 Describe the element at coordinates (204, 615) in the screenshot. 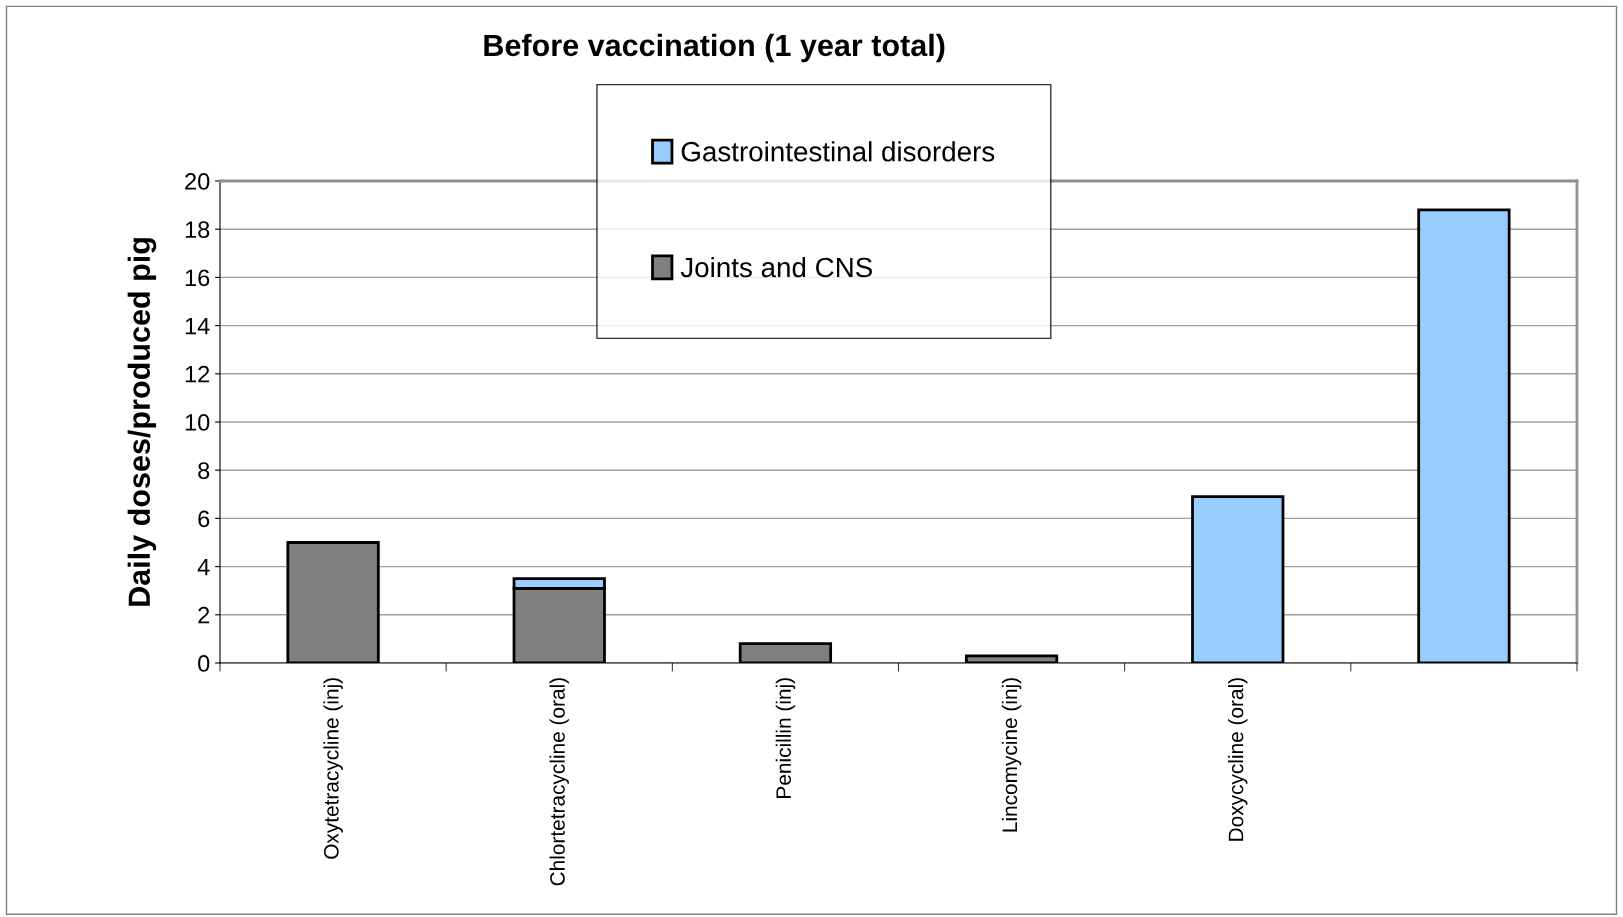

I see `y-tick-label: 2` at that location.